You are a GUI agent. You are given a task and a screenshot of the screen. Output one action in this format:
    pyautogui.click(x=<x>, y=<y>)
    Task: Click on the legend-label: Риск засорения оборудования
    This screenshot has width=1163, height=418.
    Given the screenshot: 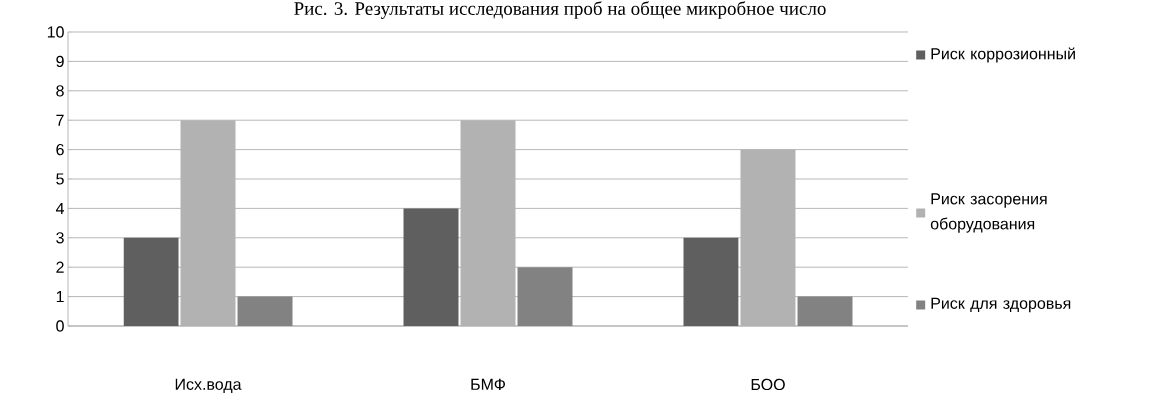 What is the action you would take?
    pyautogui.click(x=988, y=213)
    